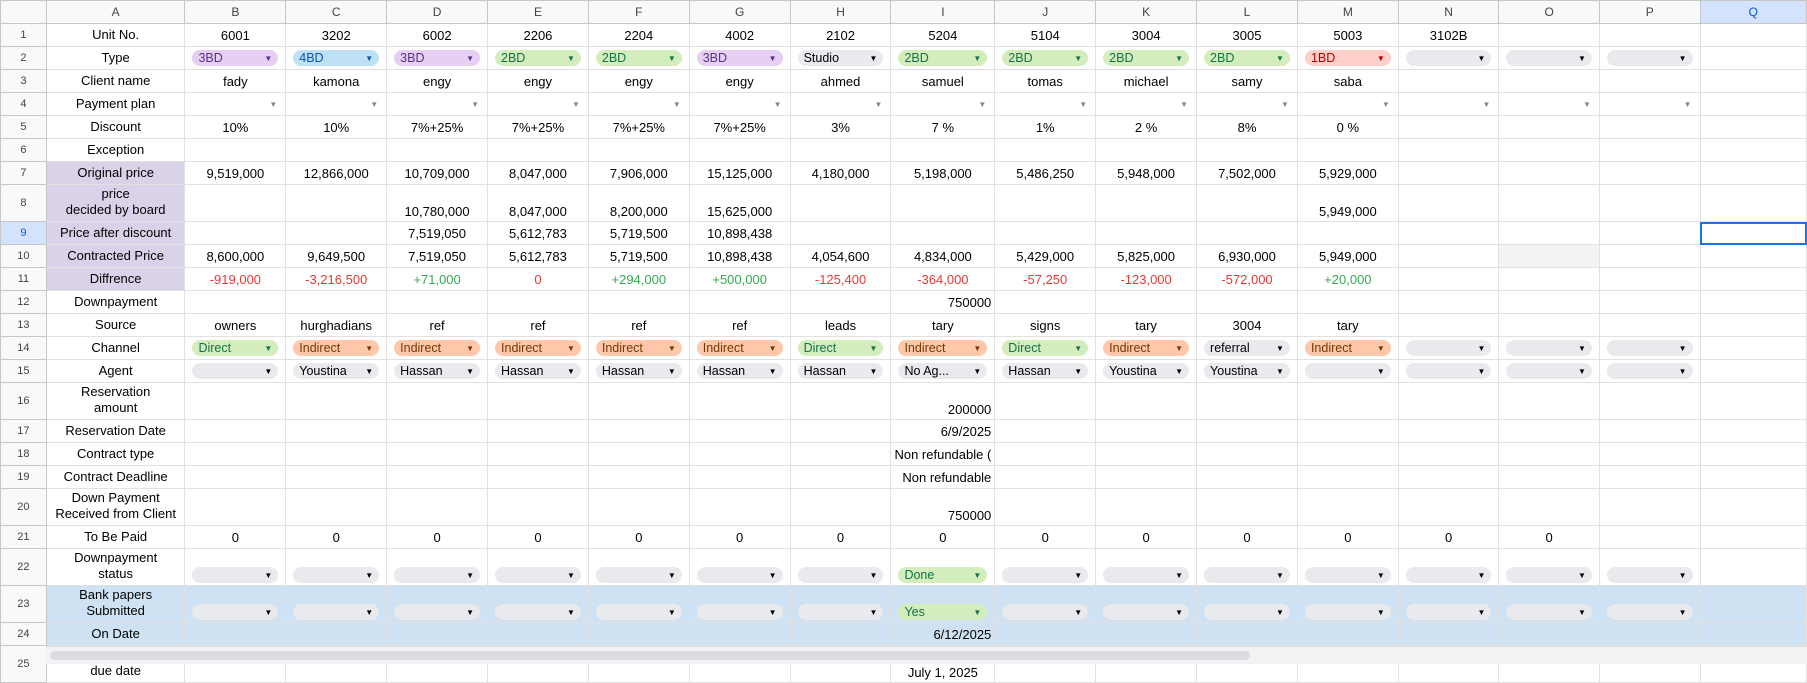 The height and width of the screenshot is (683, 1807). I want to click on cell-P9, so click(1649, 233).